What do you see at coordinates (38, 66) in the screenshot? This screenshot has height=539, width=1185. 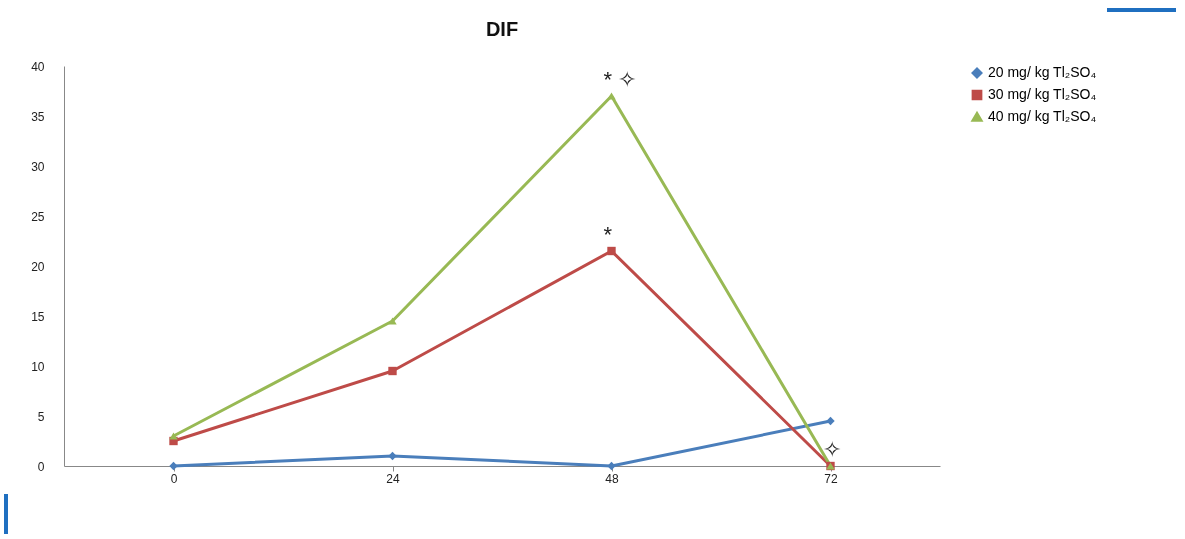 I see `y-tick-label: 40` at bounding box center [38, 66].